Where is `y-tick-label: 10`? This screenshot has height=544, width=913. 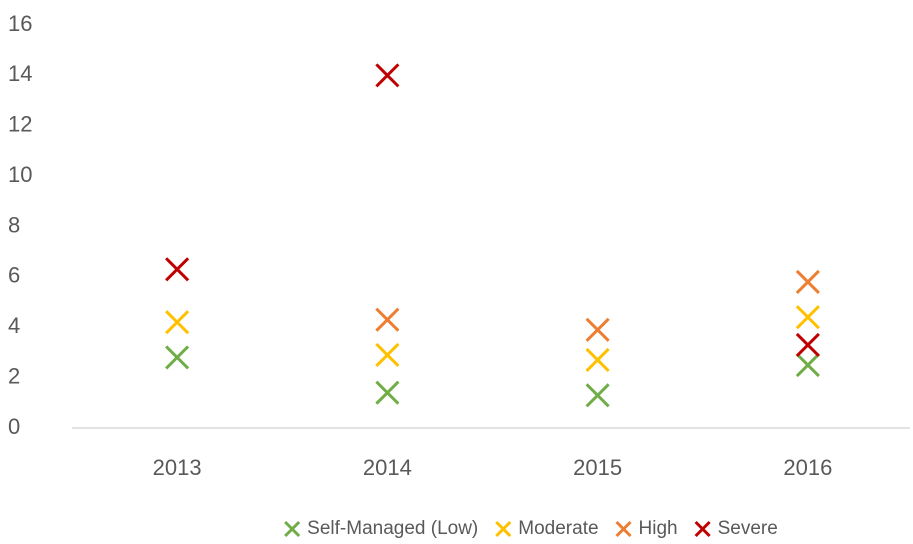
y-tick-label: 10 is located at coordinates (20, 174).